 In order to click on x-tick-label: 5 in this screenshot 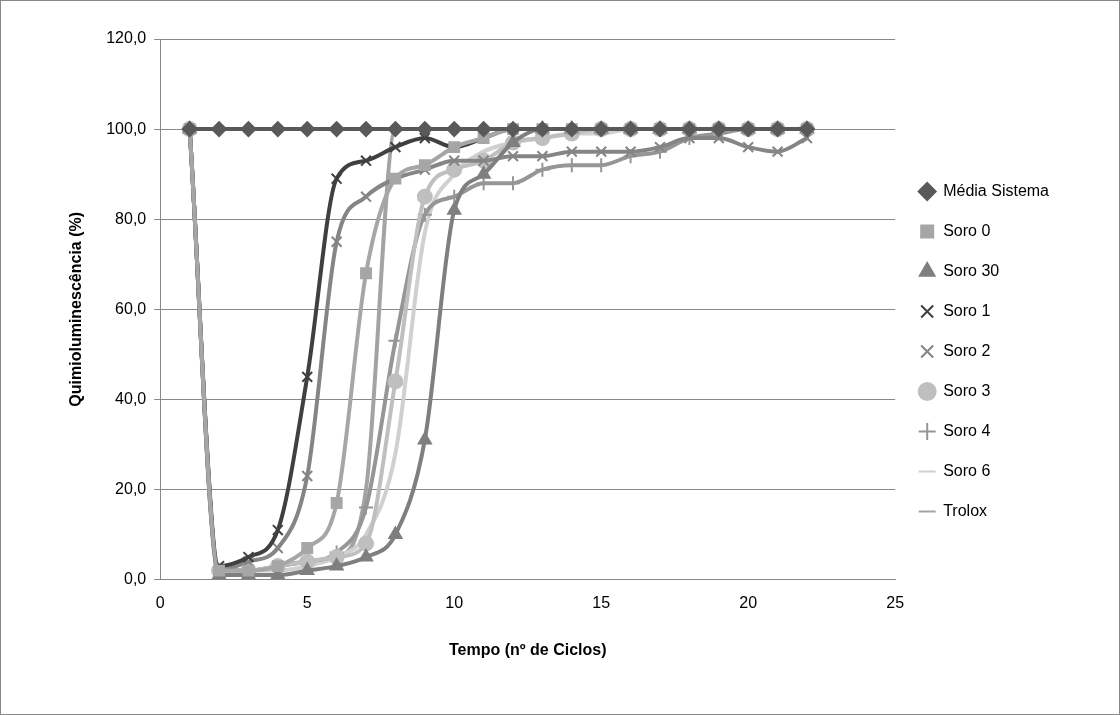, I will do `click(307, 602)`.